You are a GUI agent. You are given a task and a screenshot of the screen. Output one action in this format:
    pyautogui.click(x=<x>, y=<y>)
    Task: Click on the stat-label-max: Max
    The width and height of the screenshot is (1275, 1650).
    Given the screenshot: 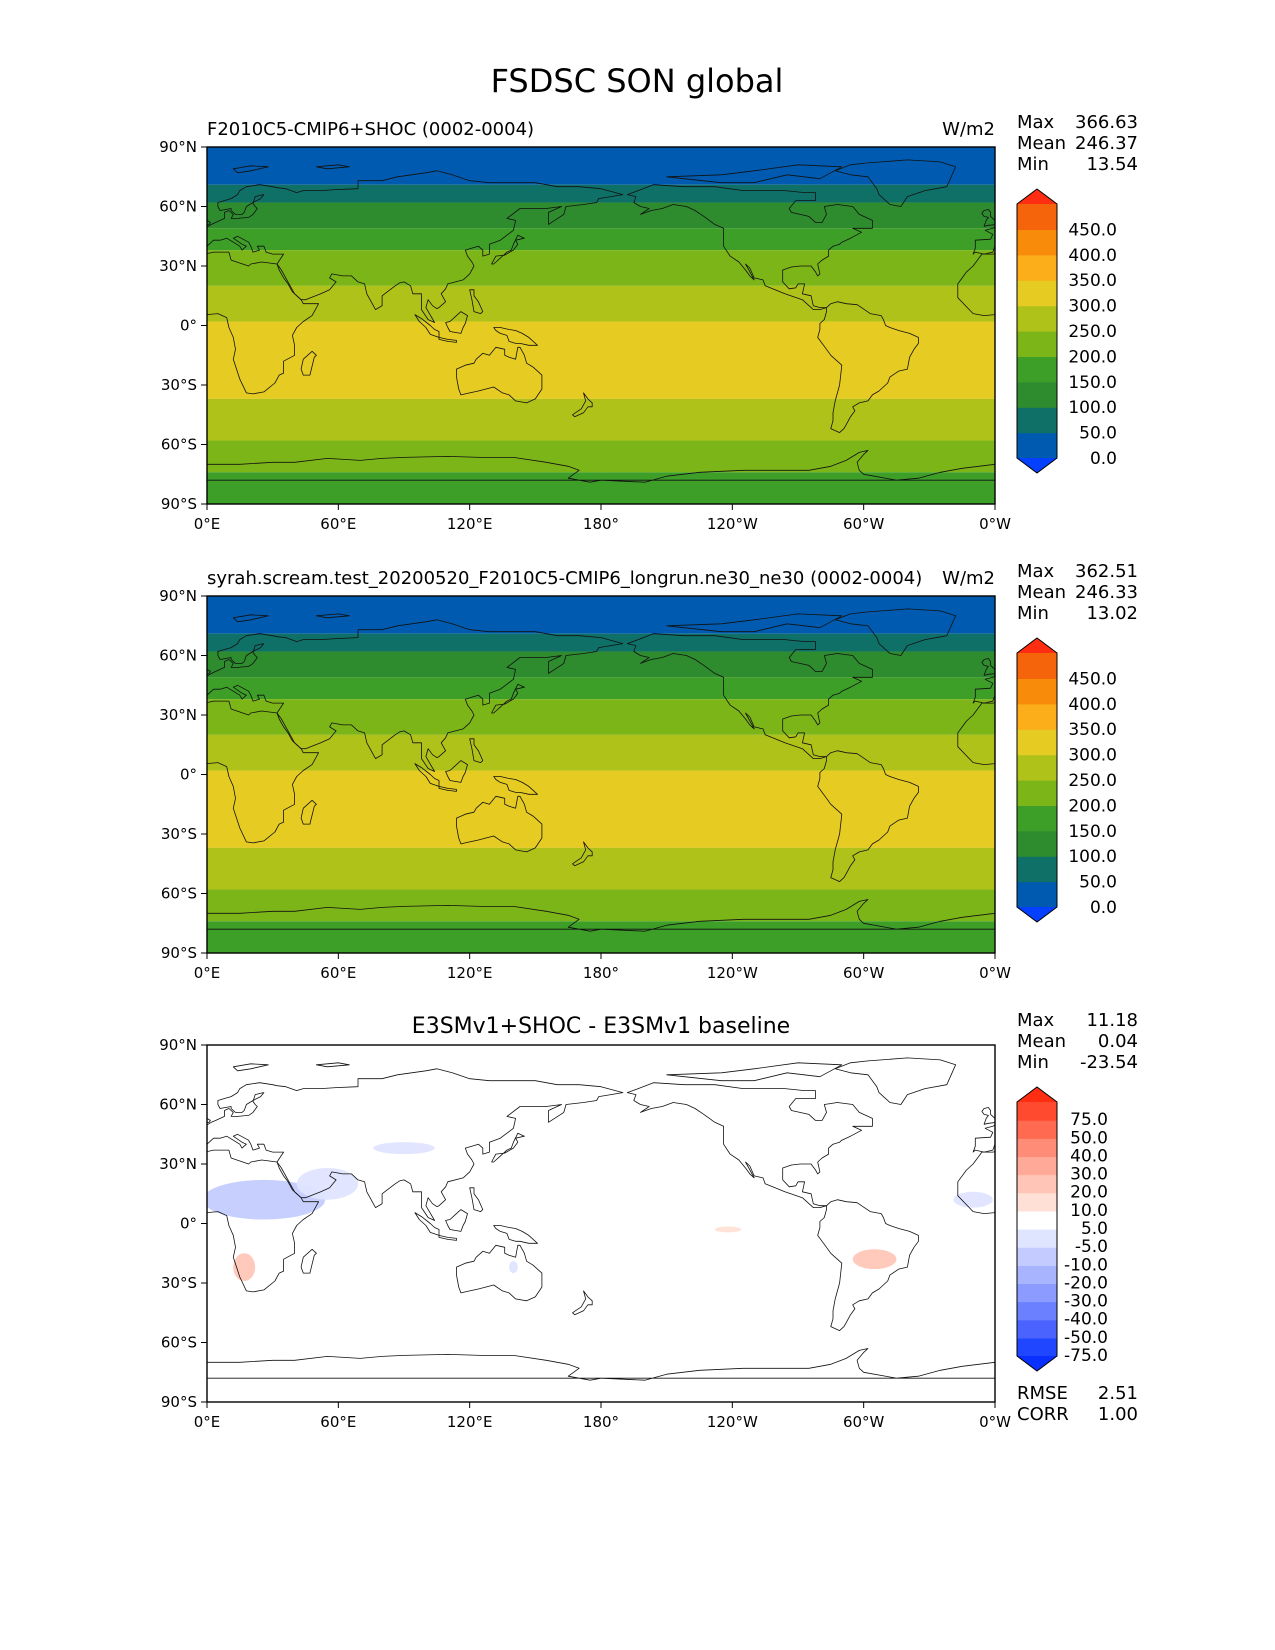 What is the action you would take?
    pyautogui.click(x=1036, y=122)
    